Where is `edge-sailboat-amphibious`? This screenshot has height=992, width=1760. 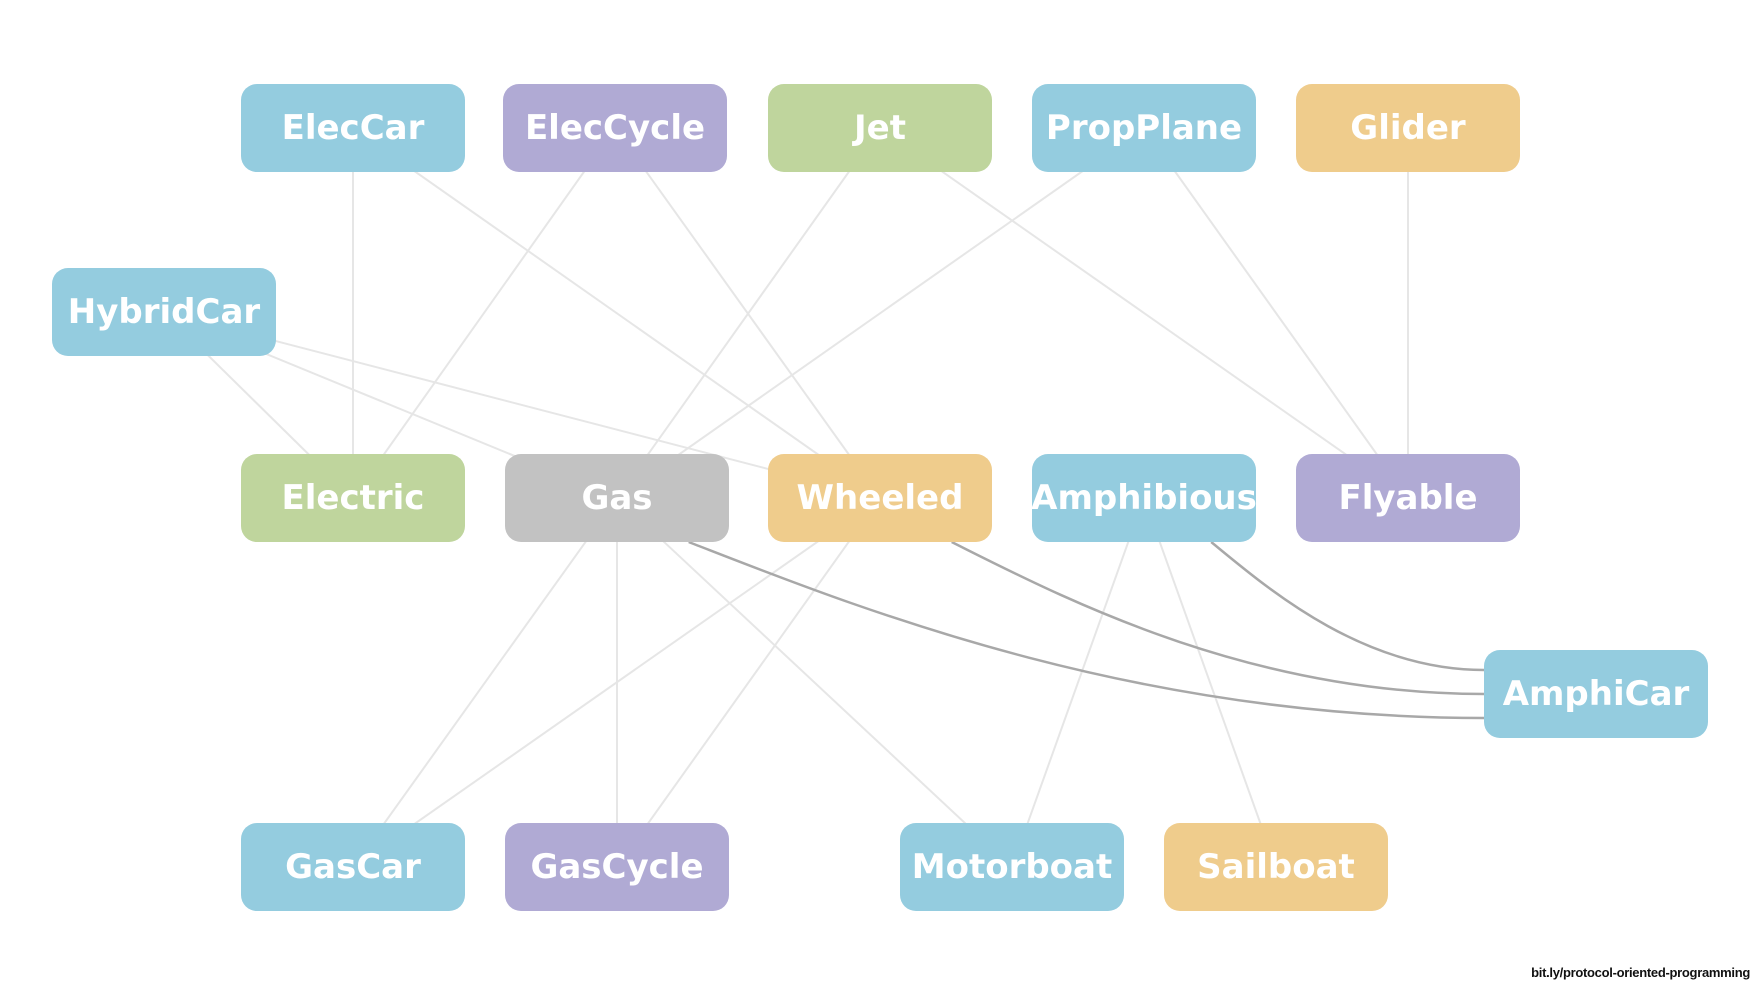 edge-sailboat-amphibious is located at coordinates (1210, 682).